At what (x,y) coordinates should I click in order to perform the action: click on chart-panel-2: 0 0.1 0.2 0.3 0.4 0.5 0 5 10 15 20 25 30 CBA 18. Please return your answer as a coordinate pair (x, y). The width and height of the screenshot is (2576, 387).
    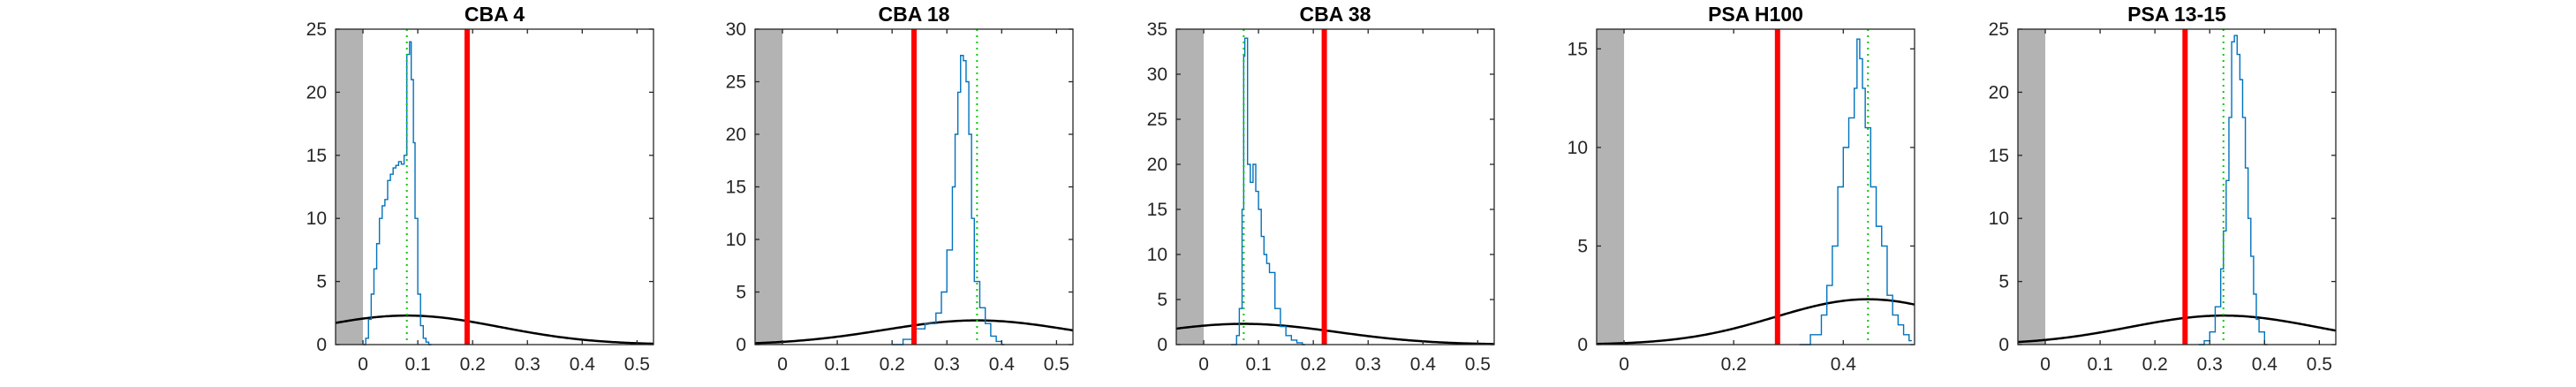
    Looking at the image, I should click on (900, 189).